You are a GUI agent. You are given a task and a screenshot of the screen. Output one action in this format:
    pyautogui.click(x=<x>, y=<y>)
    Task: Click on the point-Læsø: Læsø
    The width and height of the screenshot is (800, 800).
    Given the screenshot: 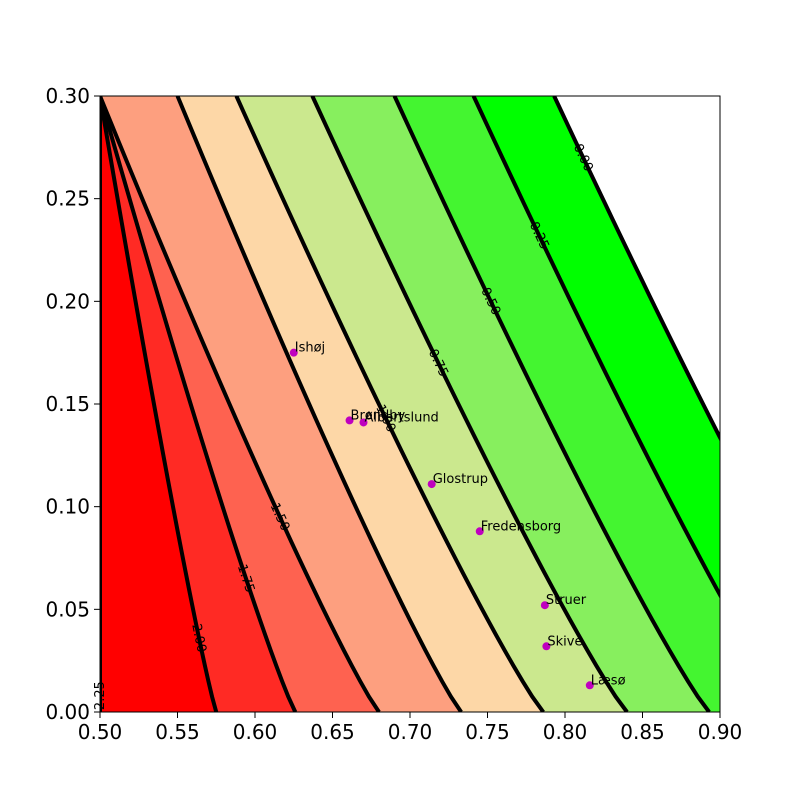 What is the action you would take?
    pyautogui.click(x=606, y=681)
    